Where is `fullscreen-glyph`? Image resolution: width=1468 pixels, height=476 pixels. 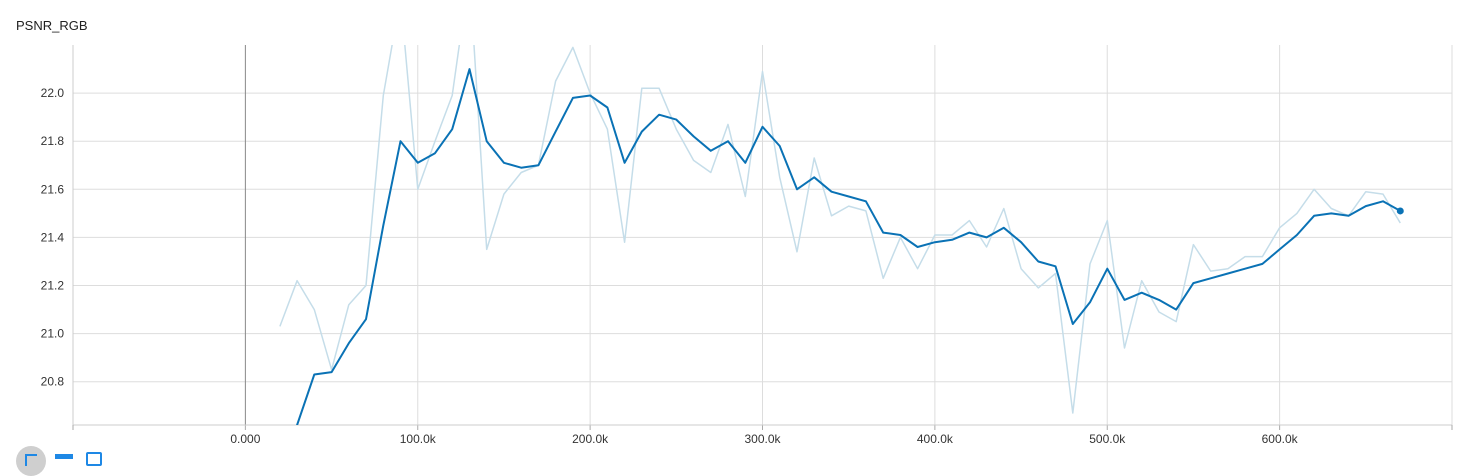 fullscreen-glyph is located at coordinates (31, 460).